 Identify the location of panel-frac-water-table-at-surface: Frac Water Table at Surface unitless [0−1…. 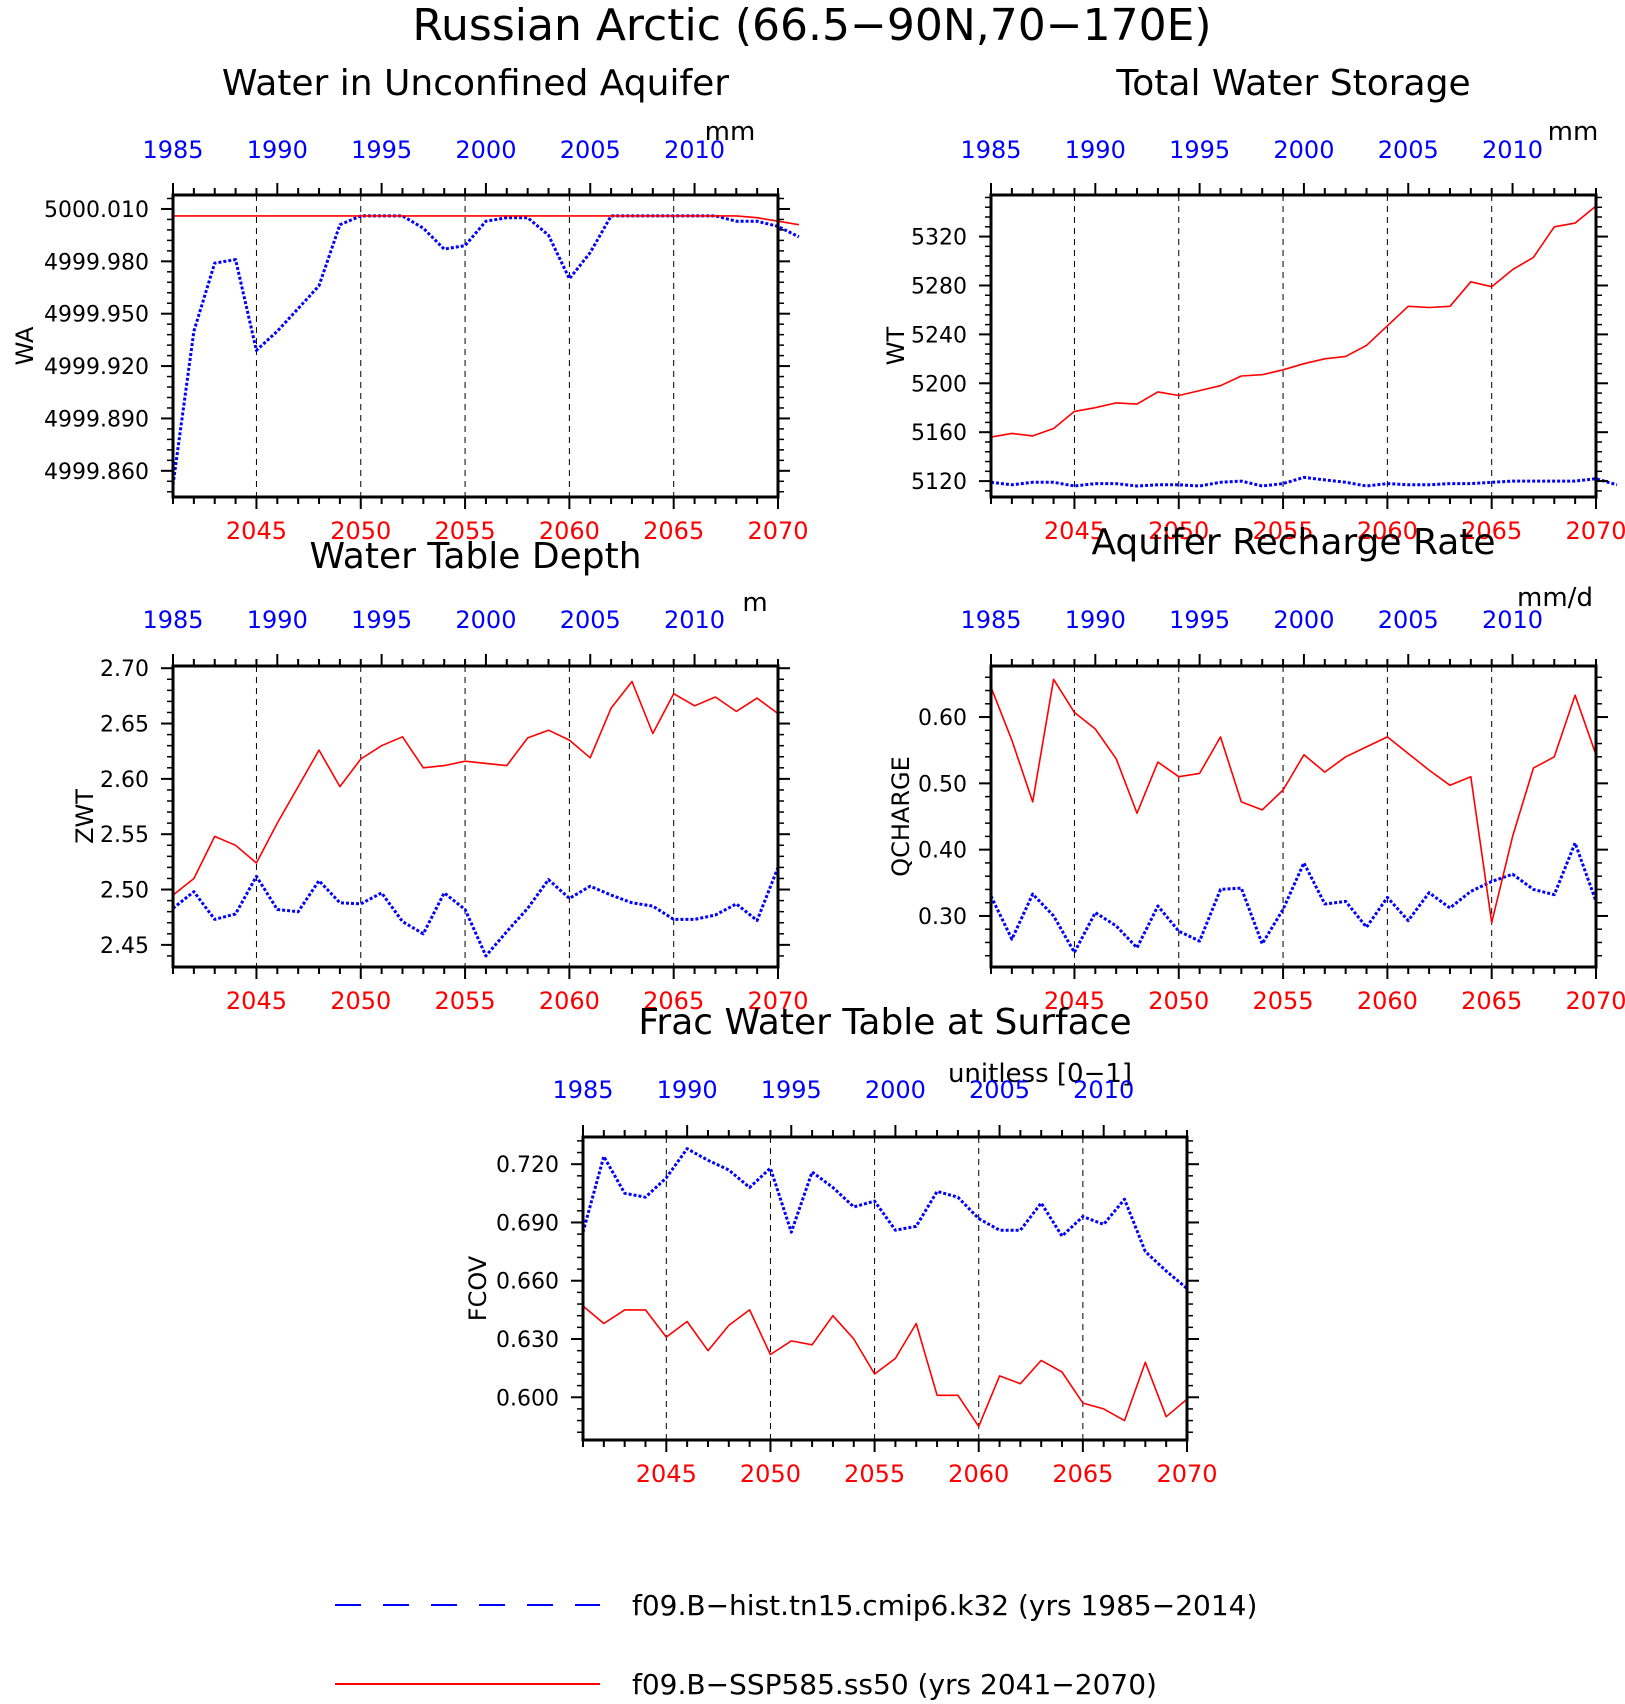
(841, 1245).